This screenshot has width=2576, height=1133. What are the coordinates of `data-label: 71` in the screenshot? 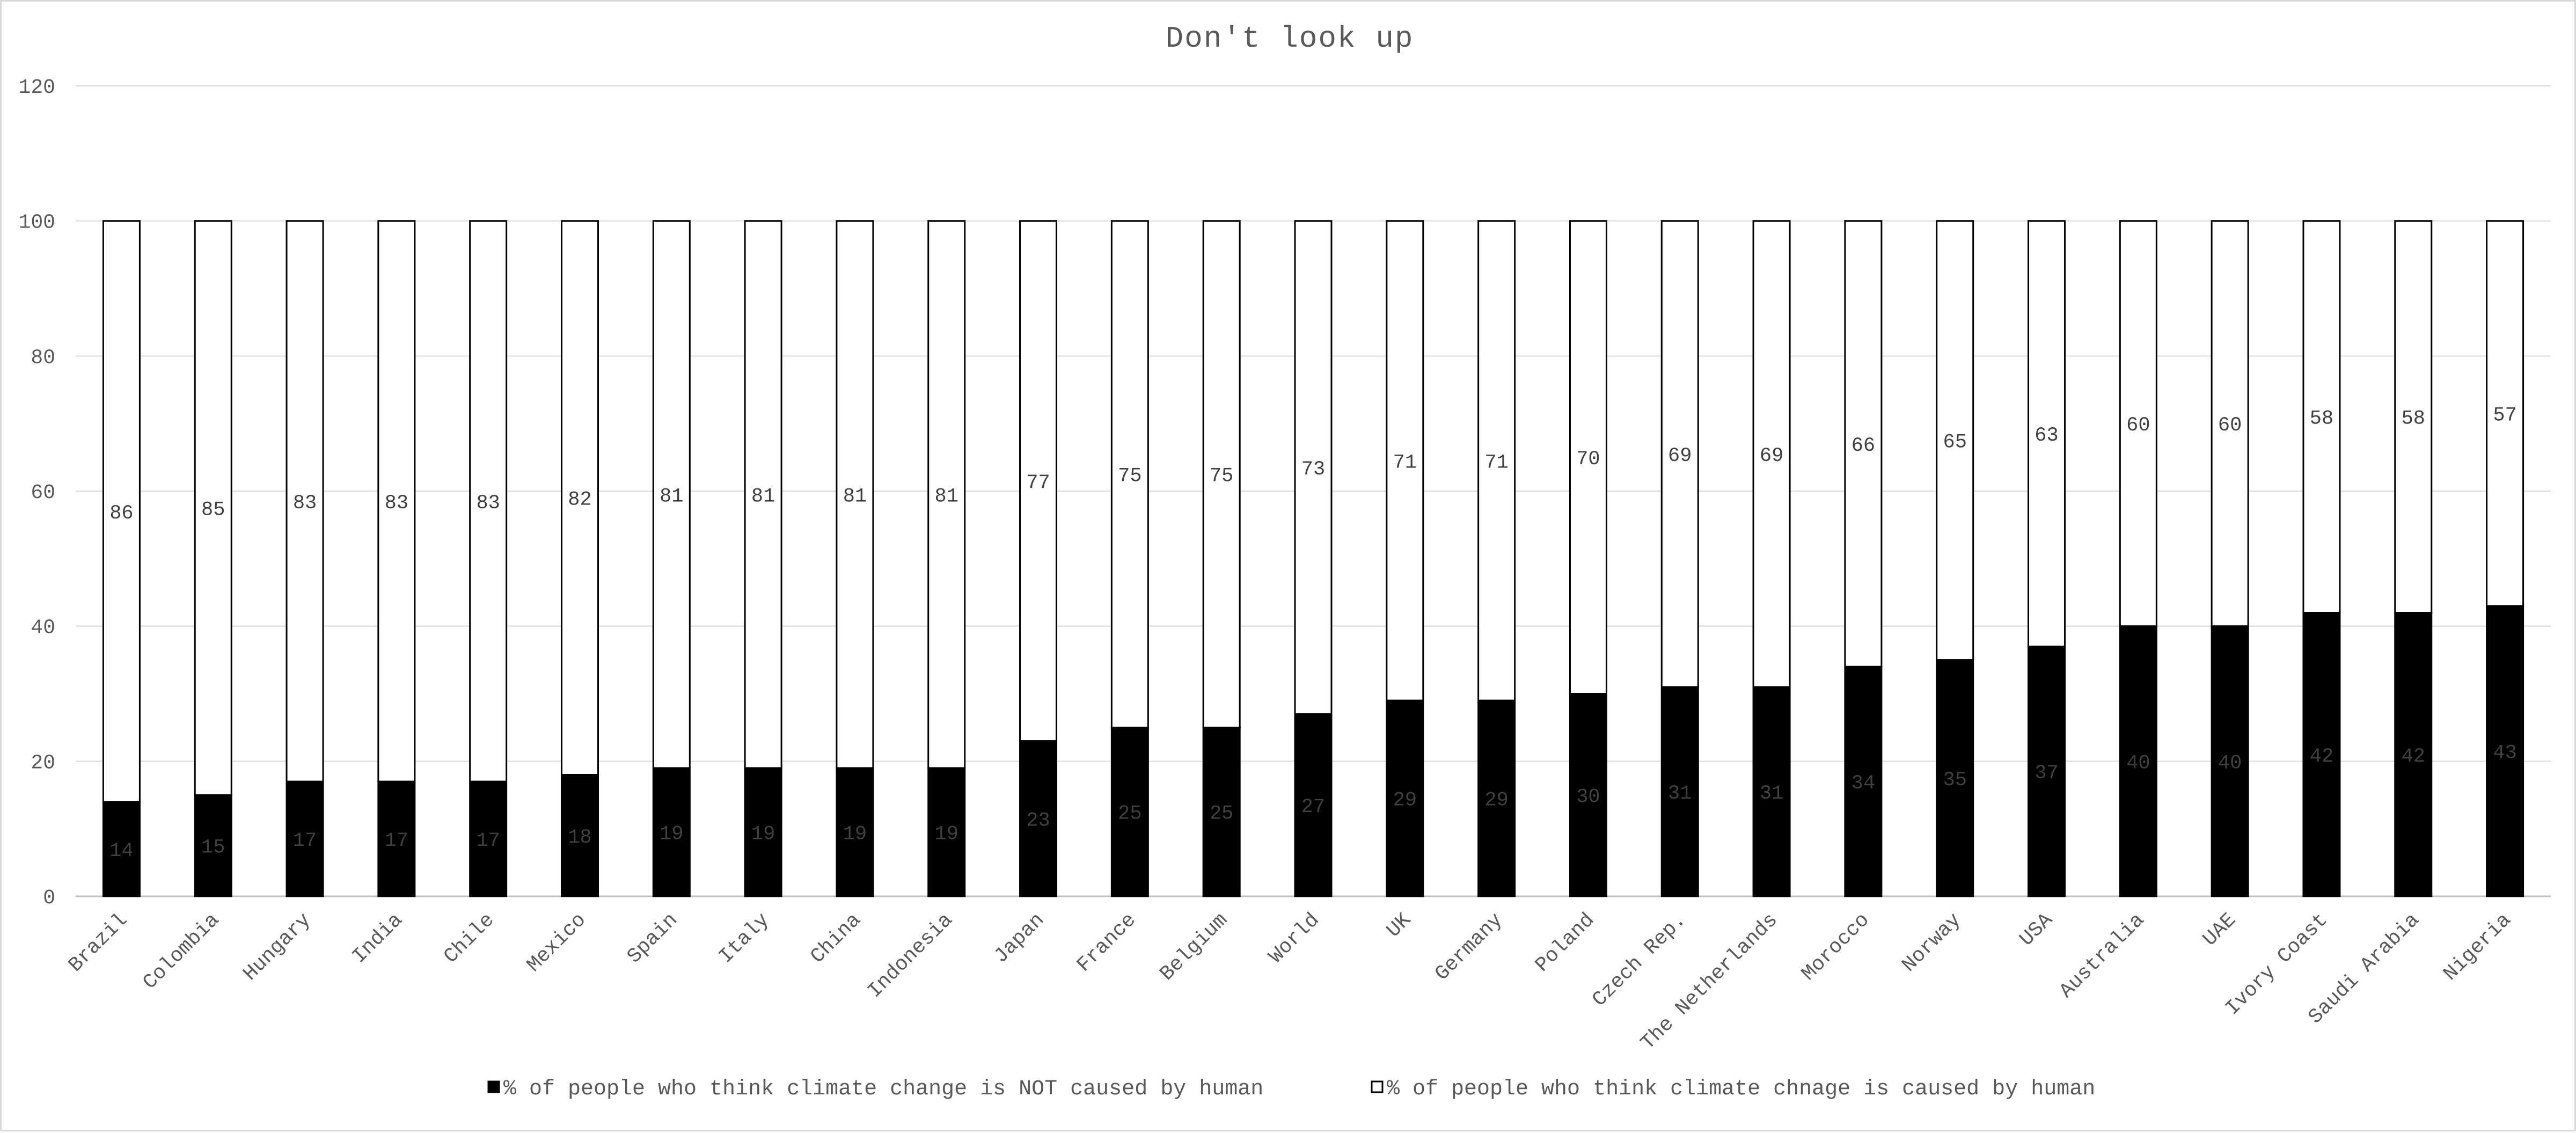 It's located at (1405, 462).